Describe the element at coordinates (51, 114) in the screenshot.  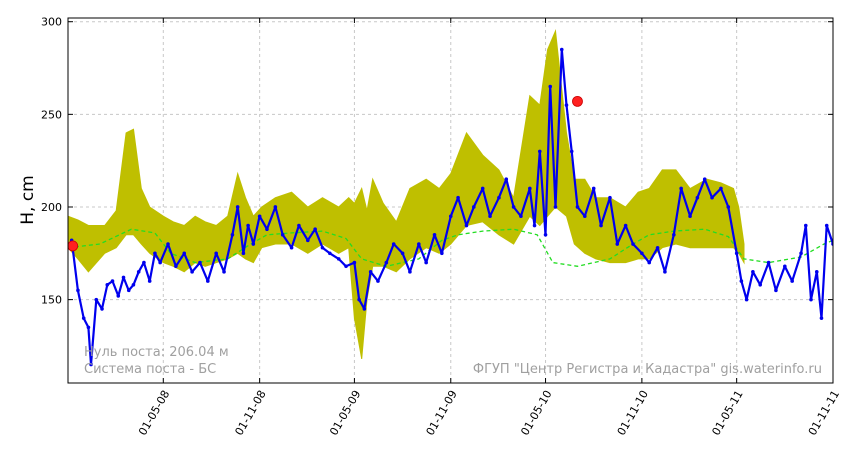
I see `y-tick-label: 250` at that location.